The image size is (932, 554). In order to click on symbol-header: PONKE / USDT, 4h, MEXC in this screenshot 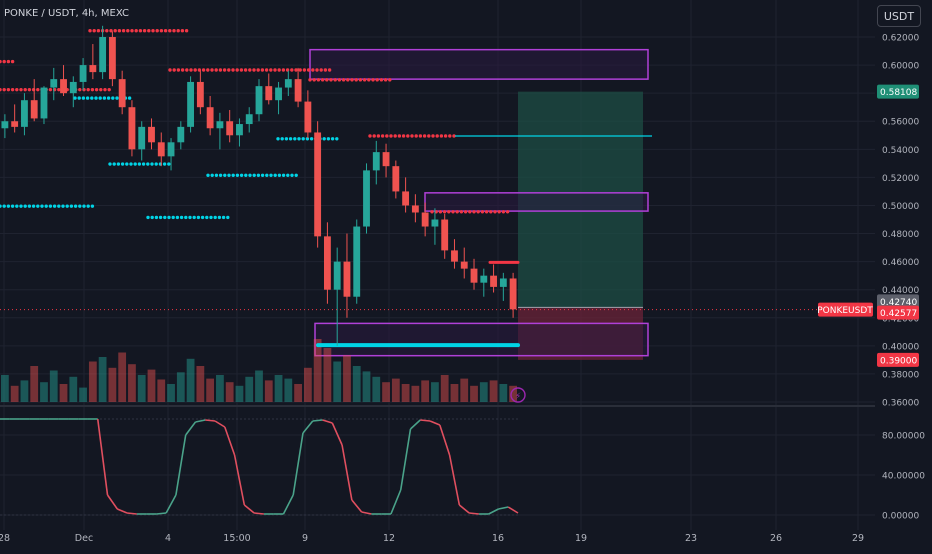, I will do `click(66, 13)`.